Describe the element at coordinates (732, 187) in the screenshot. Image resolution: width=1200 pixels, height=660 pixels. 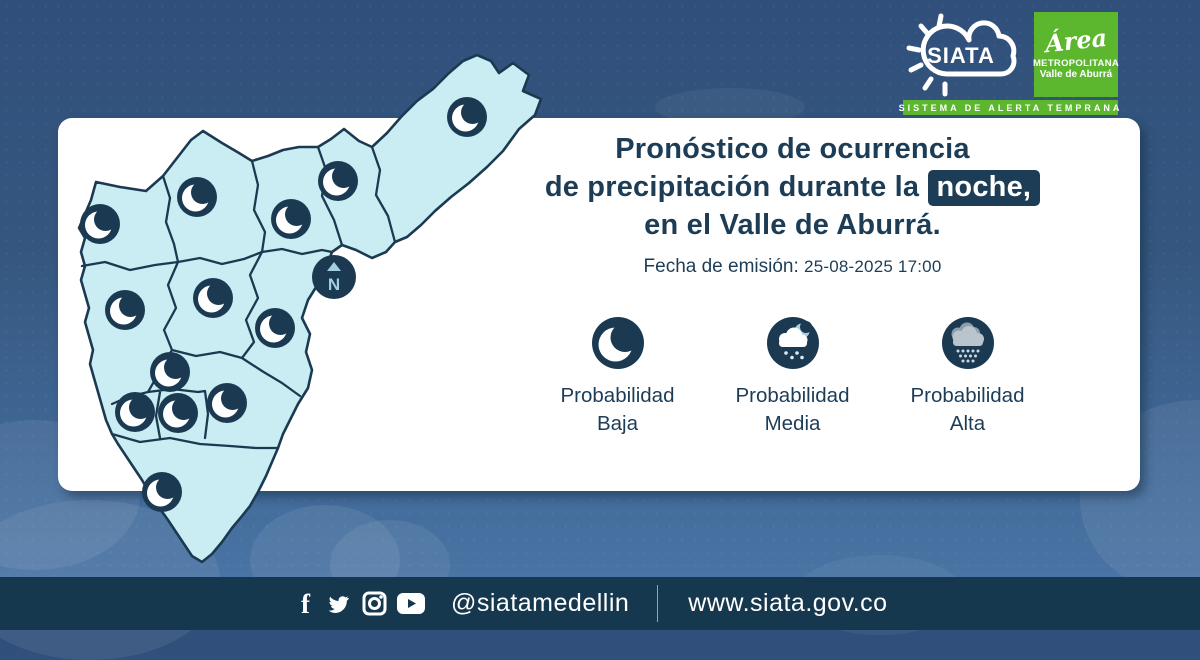
I see `title-line2: de precipitación durante la` at that location.